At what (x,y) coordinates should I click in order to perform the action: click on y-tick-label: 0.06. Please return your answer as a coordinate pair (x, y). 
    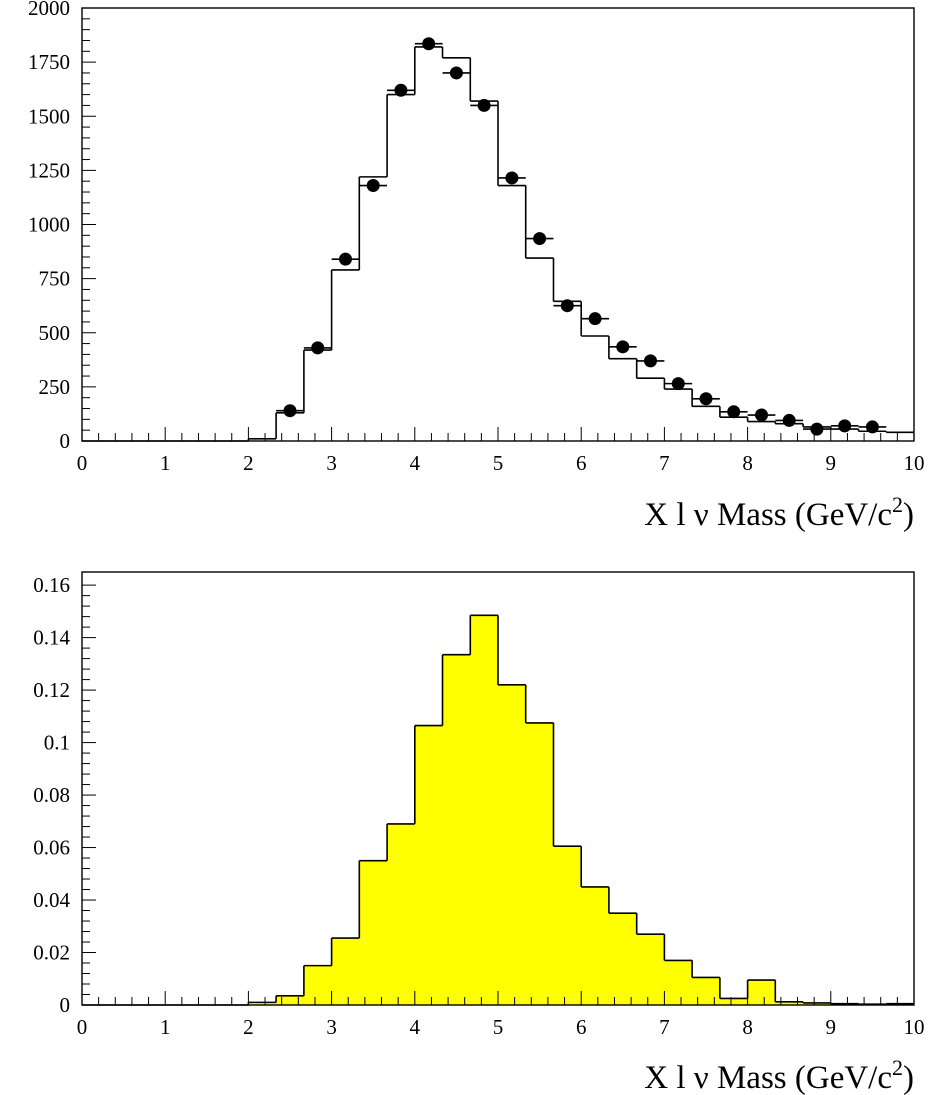
    Looking at the image, I should click on (51, 848).